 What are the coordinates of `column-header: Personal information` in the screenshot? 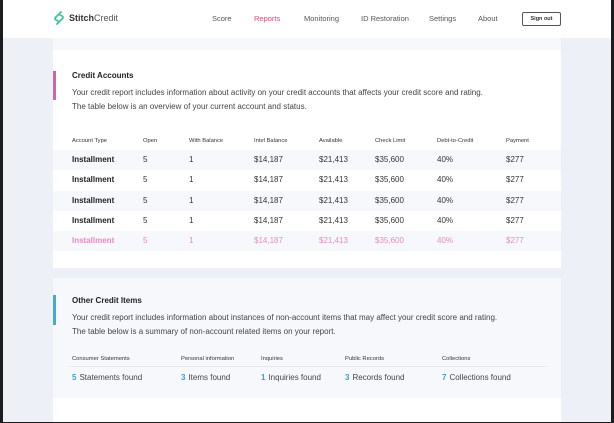 It's located at (208, 359).